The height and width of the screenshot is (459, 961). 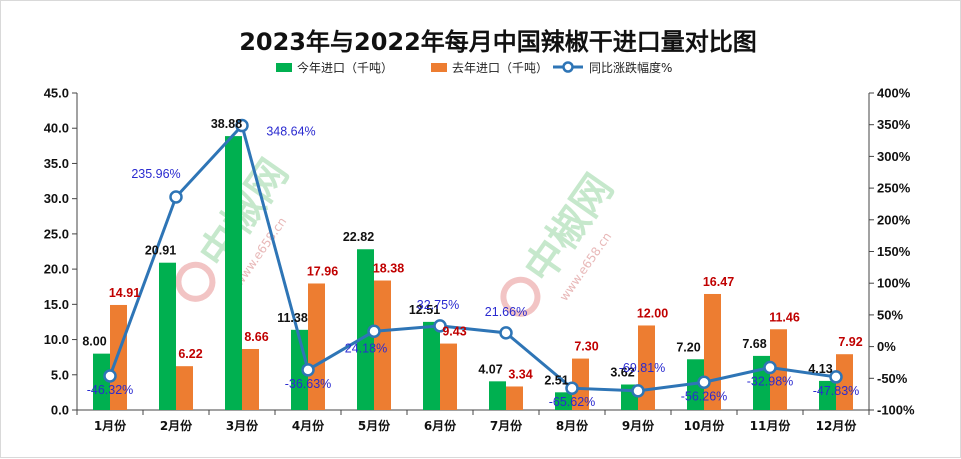 I want to click on label-yoy-change: 235.96%, so click(x=155, y=174).